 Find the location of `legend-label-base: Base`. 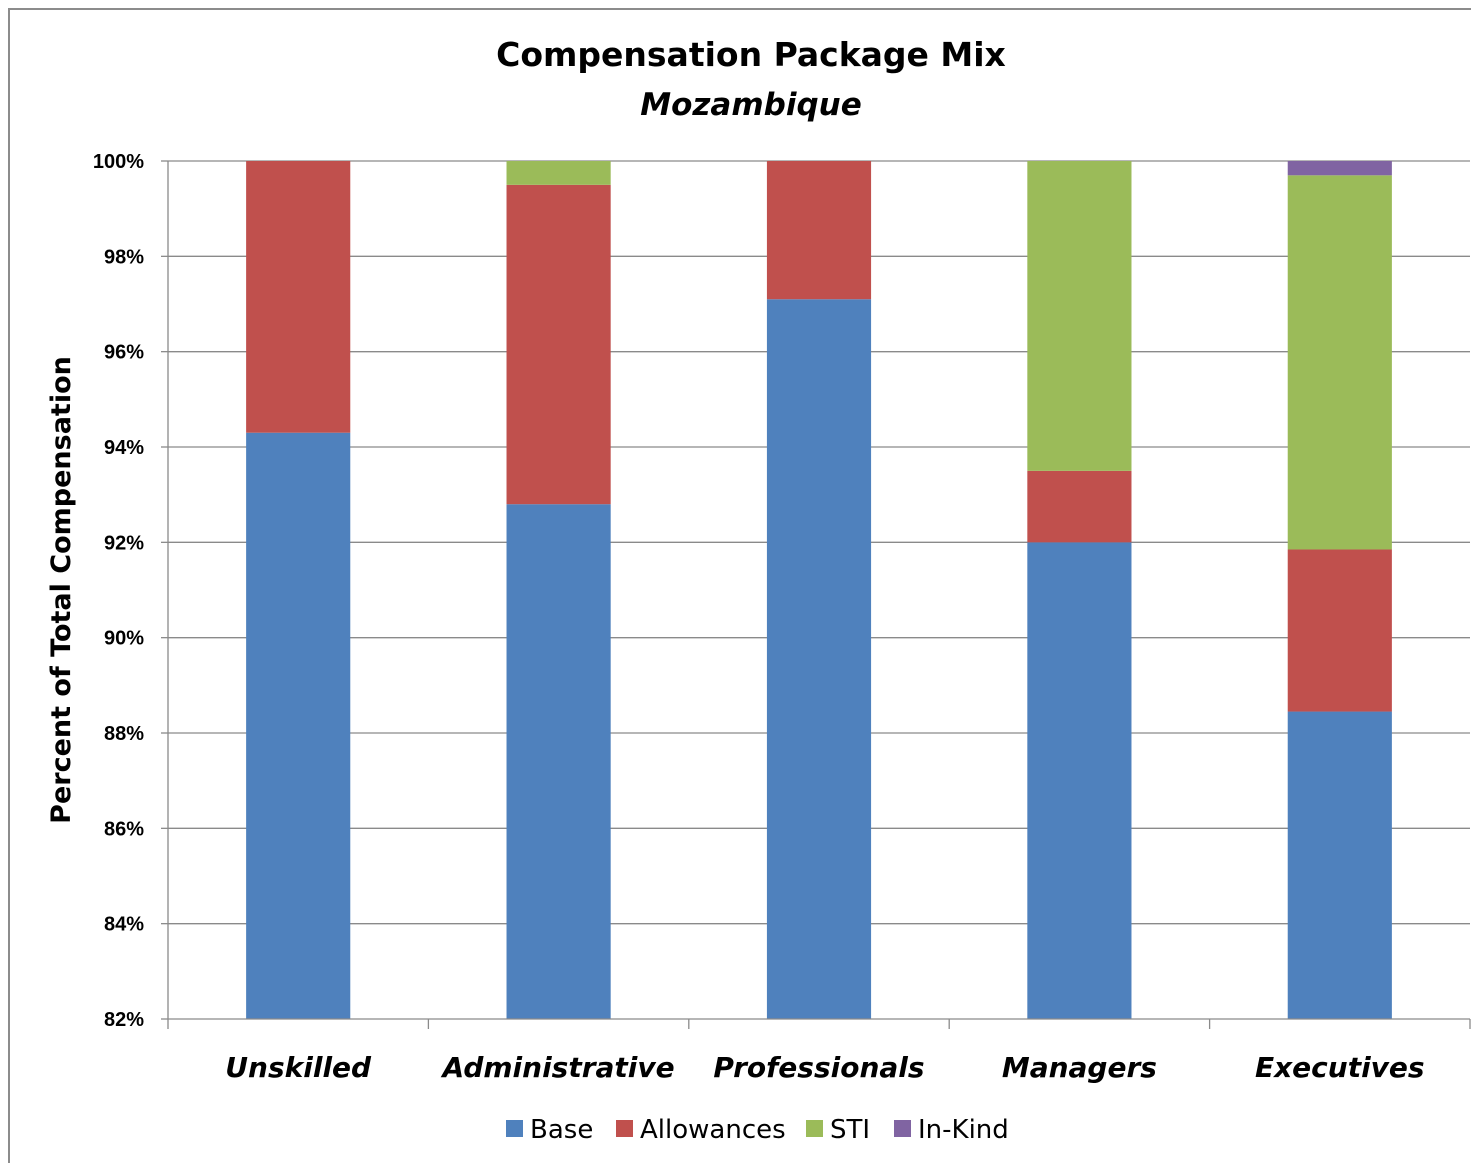

legend-label-base: Base is located at coordinates (561, 1130).